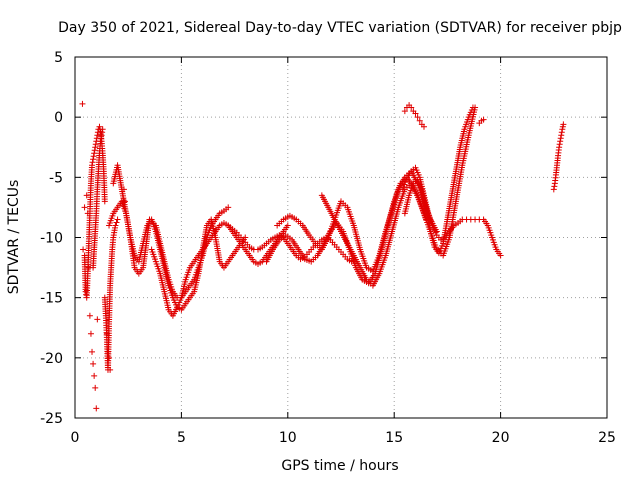 This screenshot has height=480, width=640. What do you see at coordinates (51, 419) in the screenshot?
I see `y-tick-label: -25` at bounding box center [51, 419].